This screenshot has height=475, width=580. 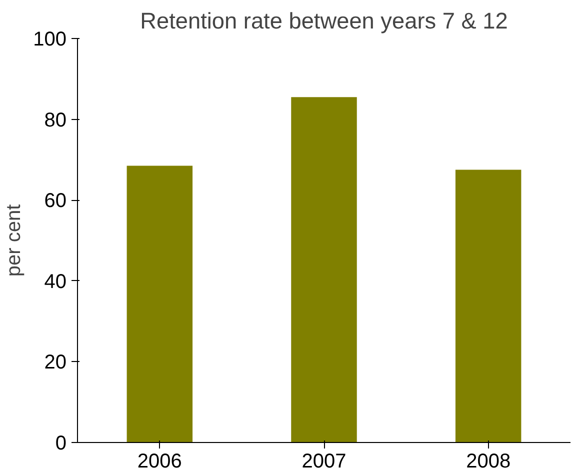 I want to click on y-tick-label: 0, so click(x=60, y=443).